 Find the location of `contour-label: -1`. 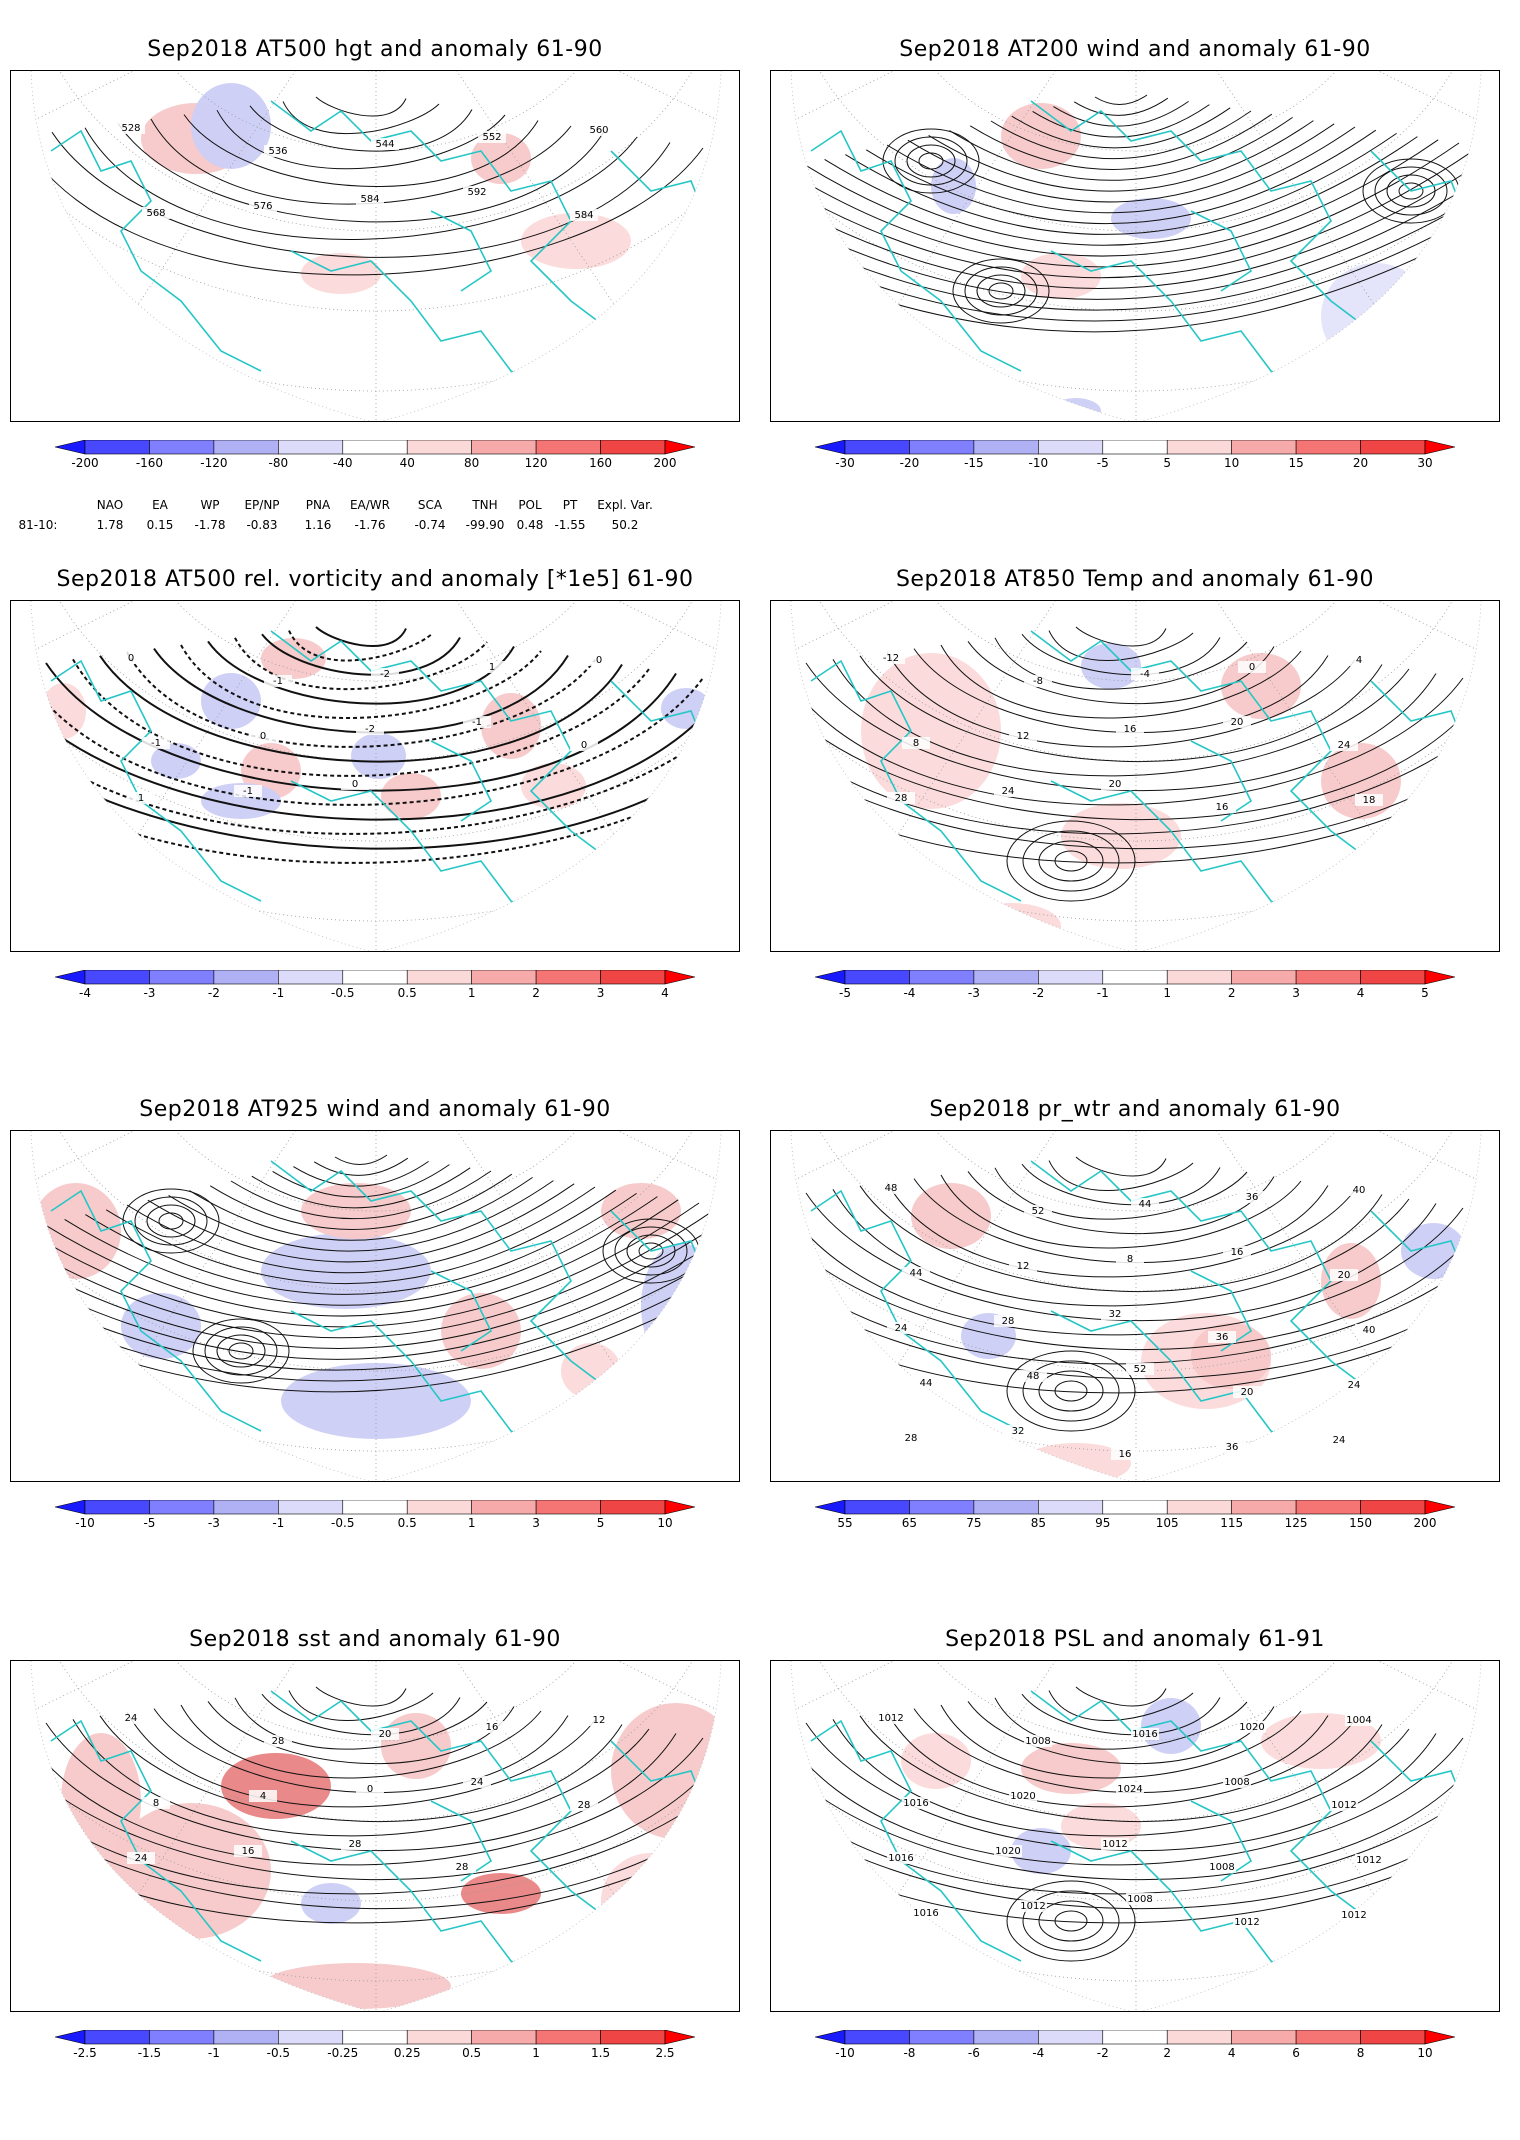

contour-label: -1 is located at coordinates (278, 681).